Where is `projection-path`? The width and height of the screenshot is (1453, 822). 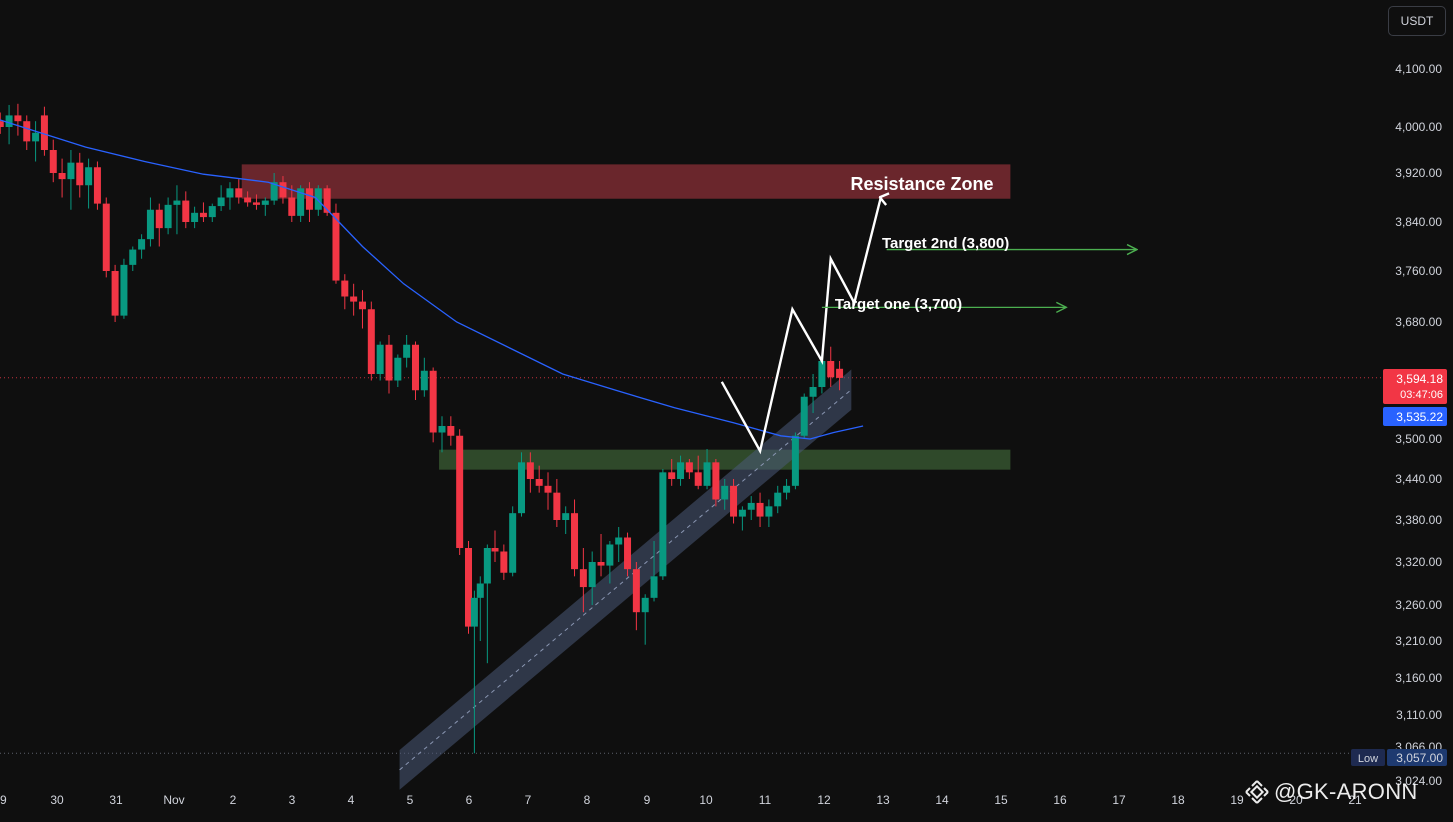
projection-path is located at coordinates (800, 326).